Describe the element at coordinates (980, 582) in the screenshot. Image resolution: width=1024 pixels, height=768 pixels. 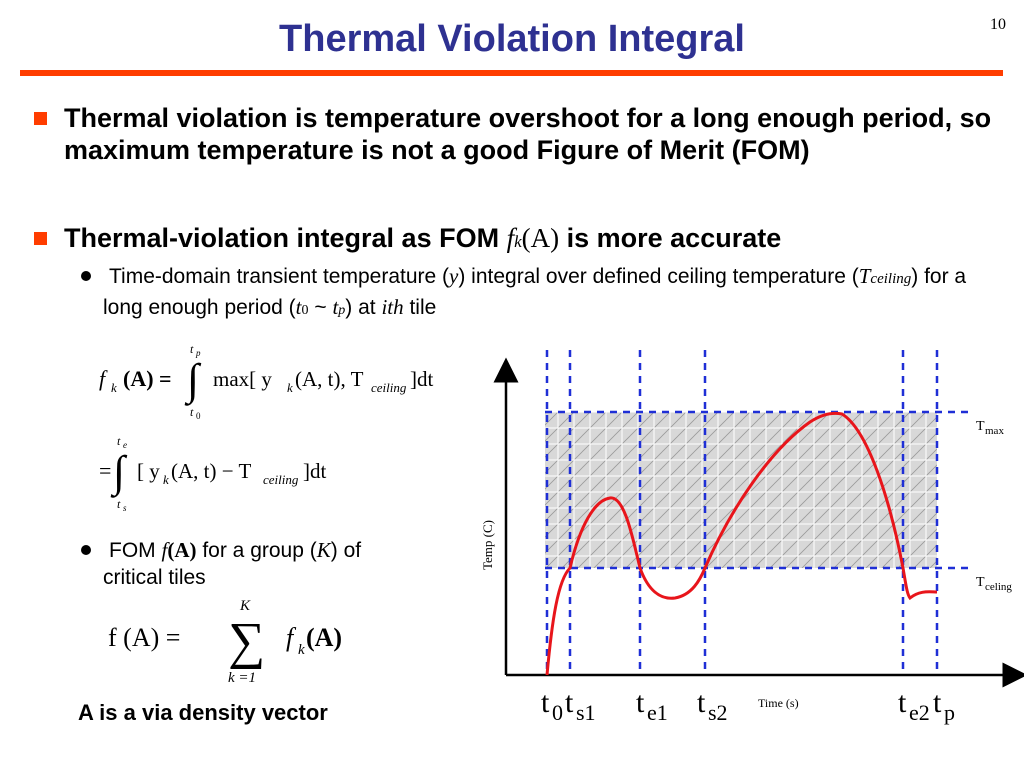
I see `tceiling-label: T` at that location.